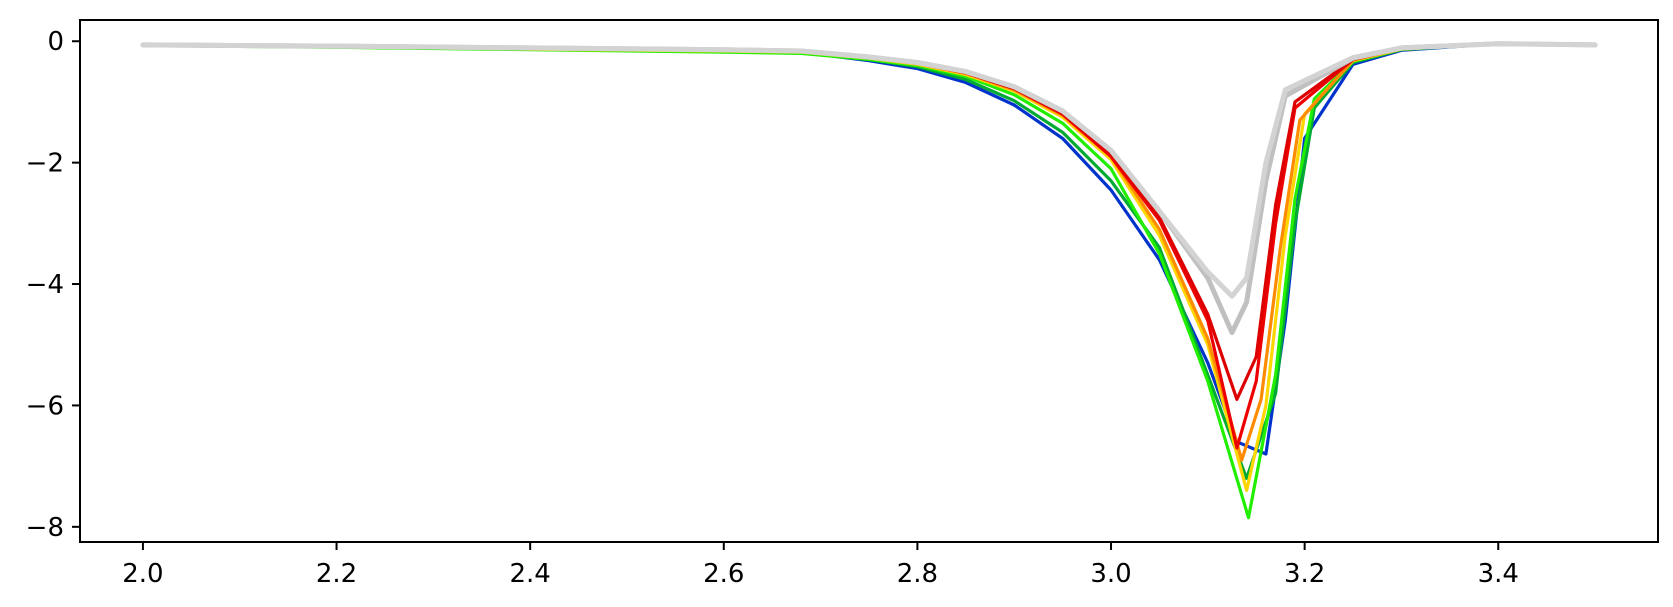 The width and height of the screenshot is (1673, 607). Describe the element at coordinates (45, 528) in the screenshot. I see `y-tick-label: −8` at that location.